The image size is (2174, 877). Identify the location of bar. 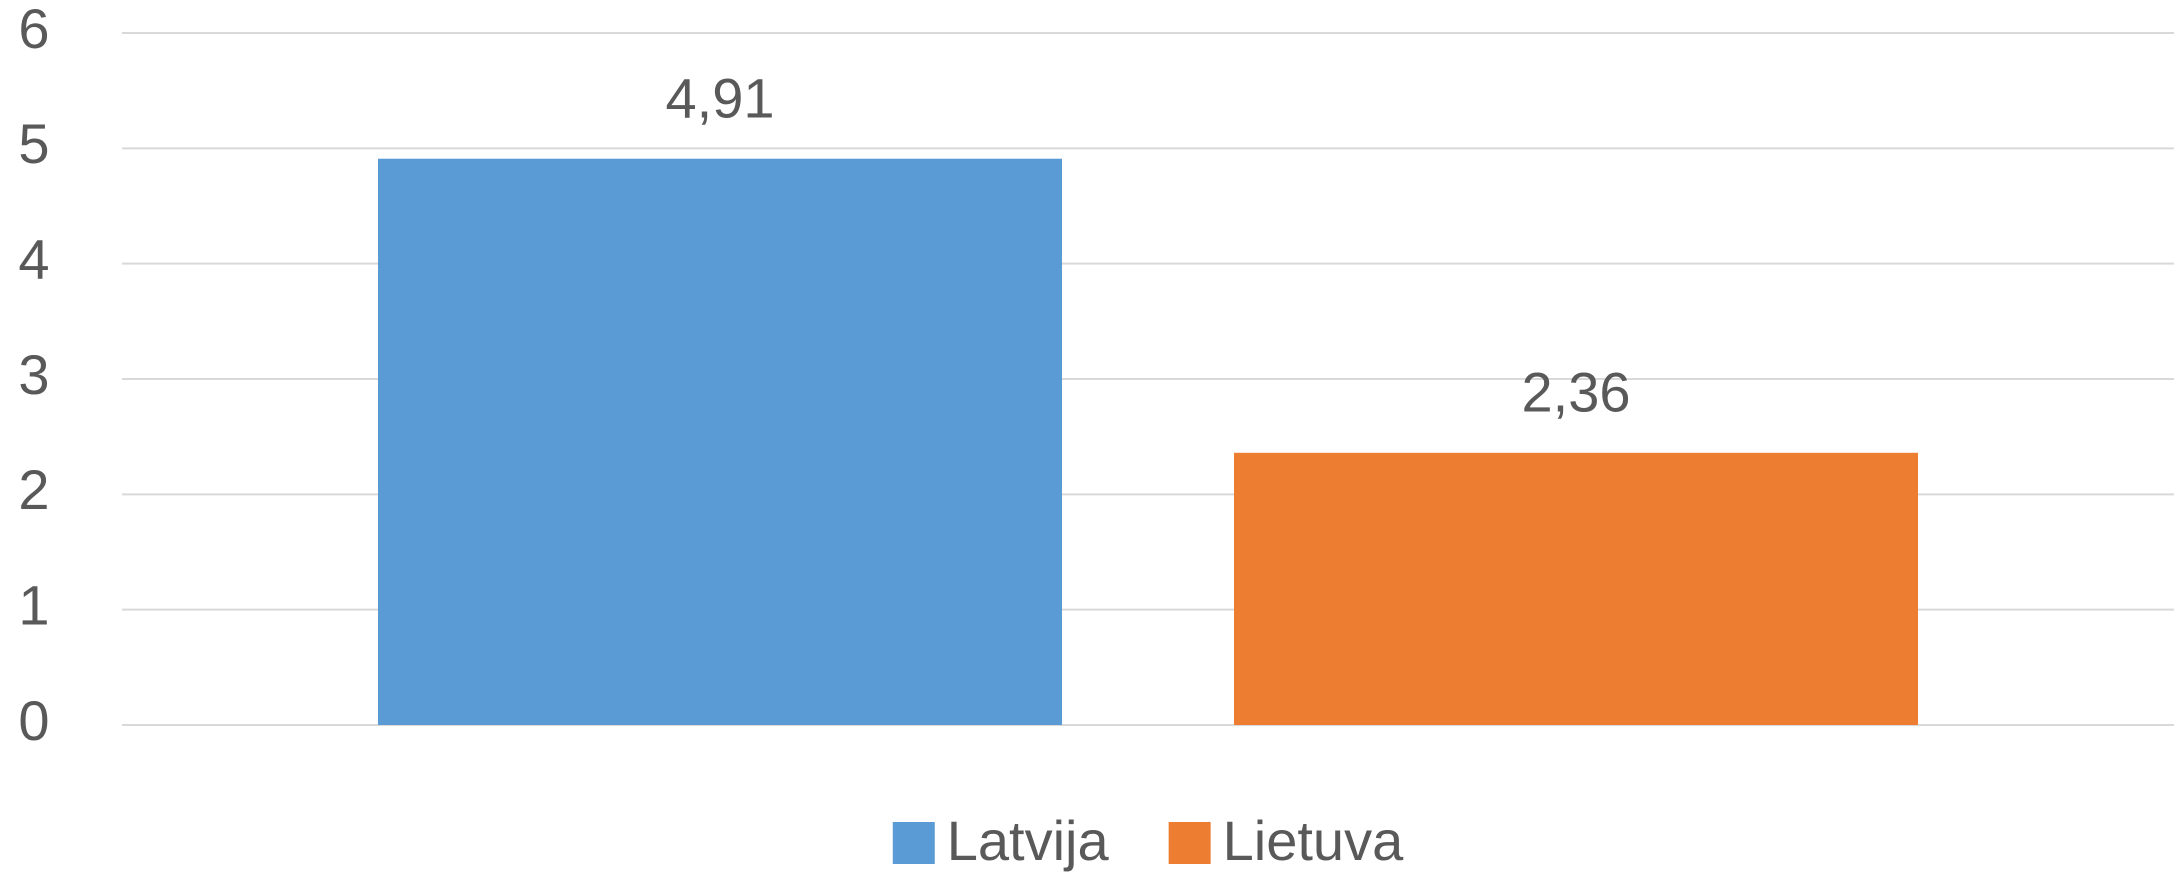
(1576, 588).